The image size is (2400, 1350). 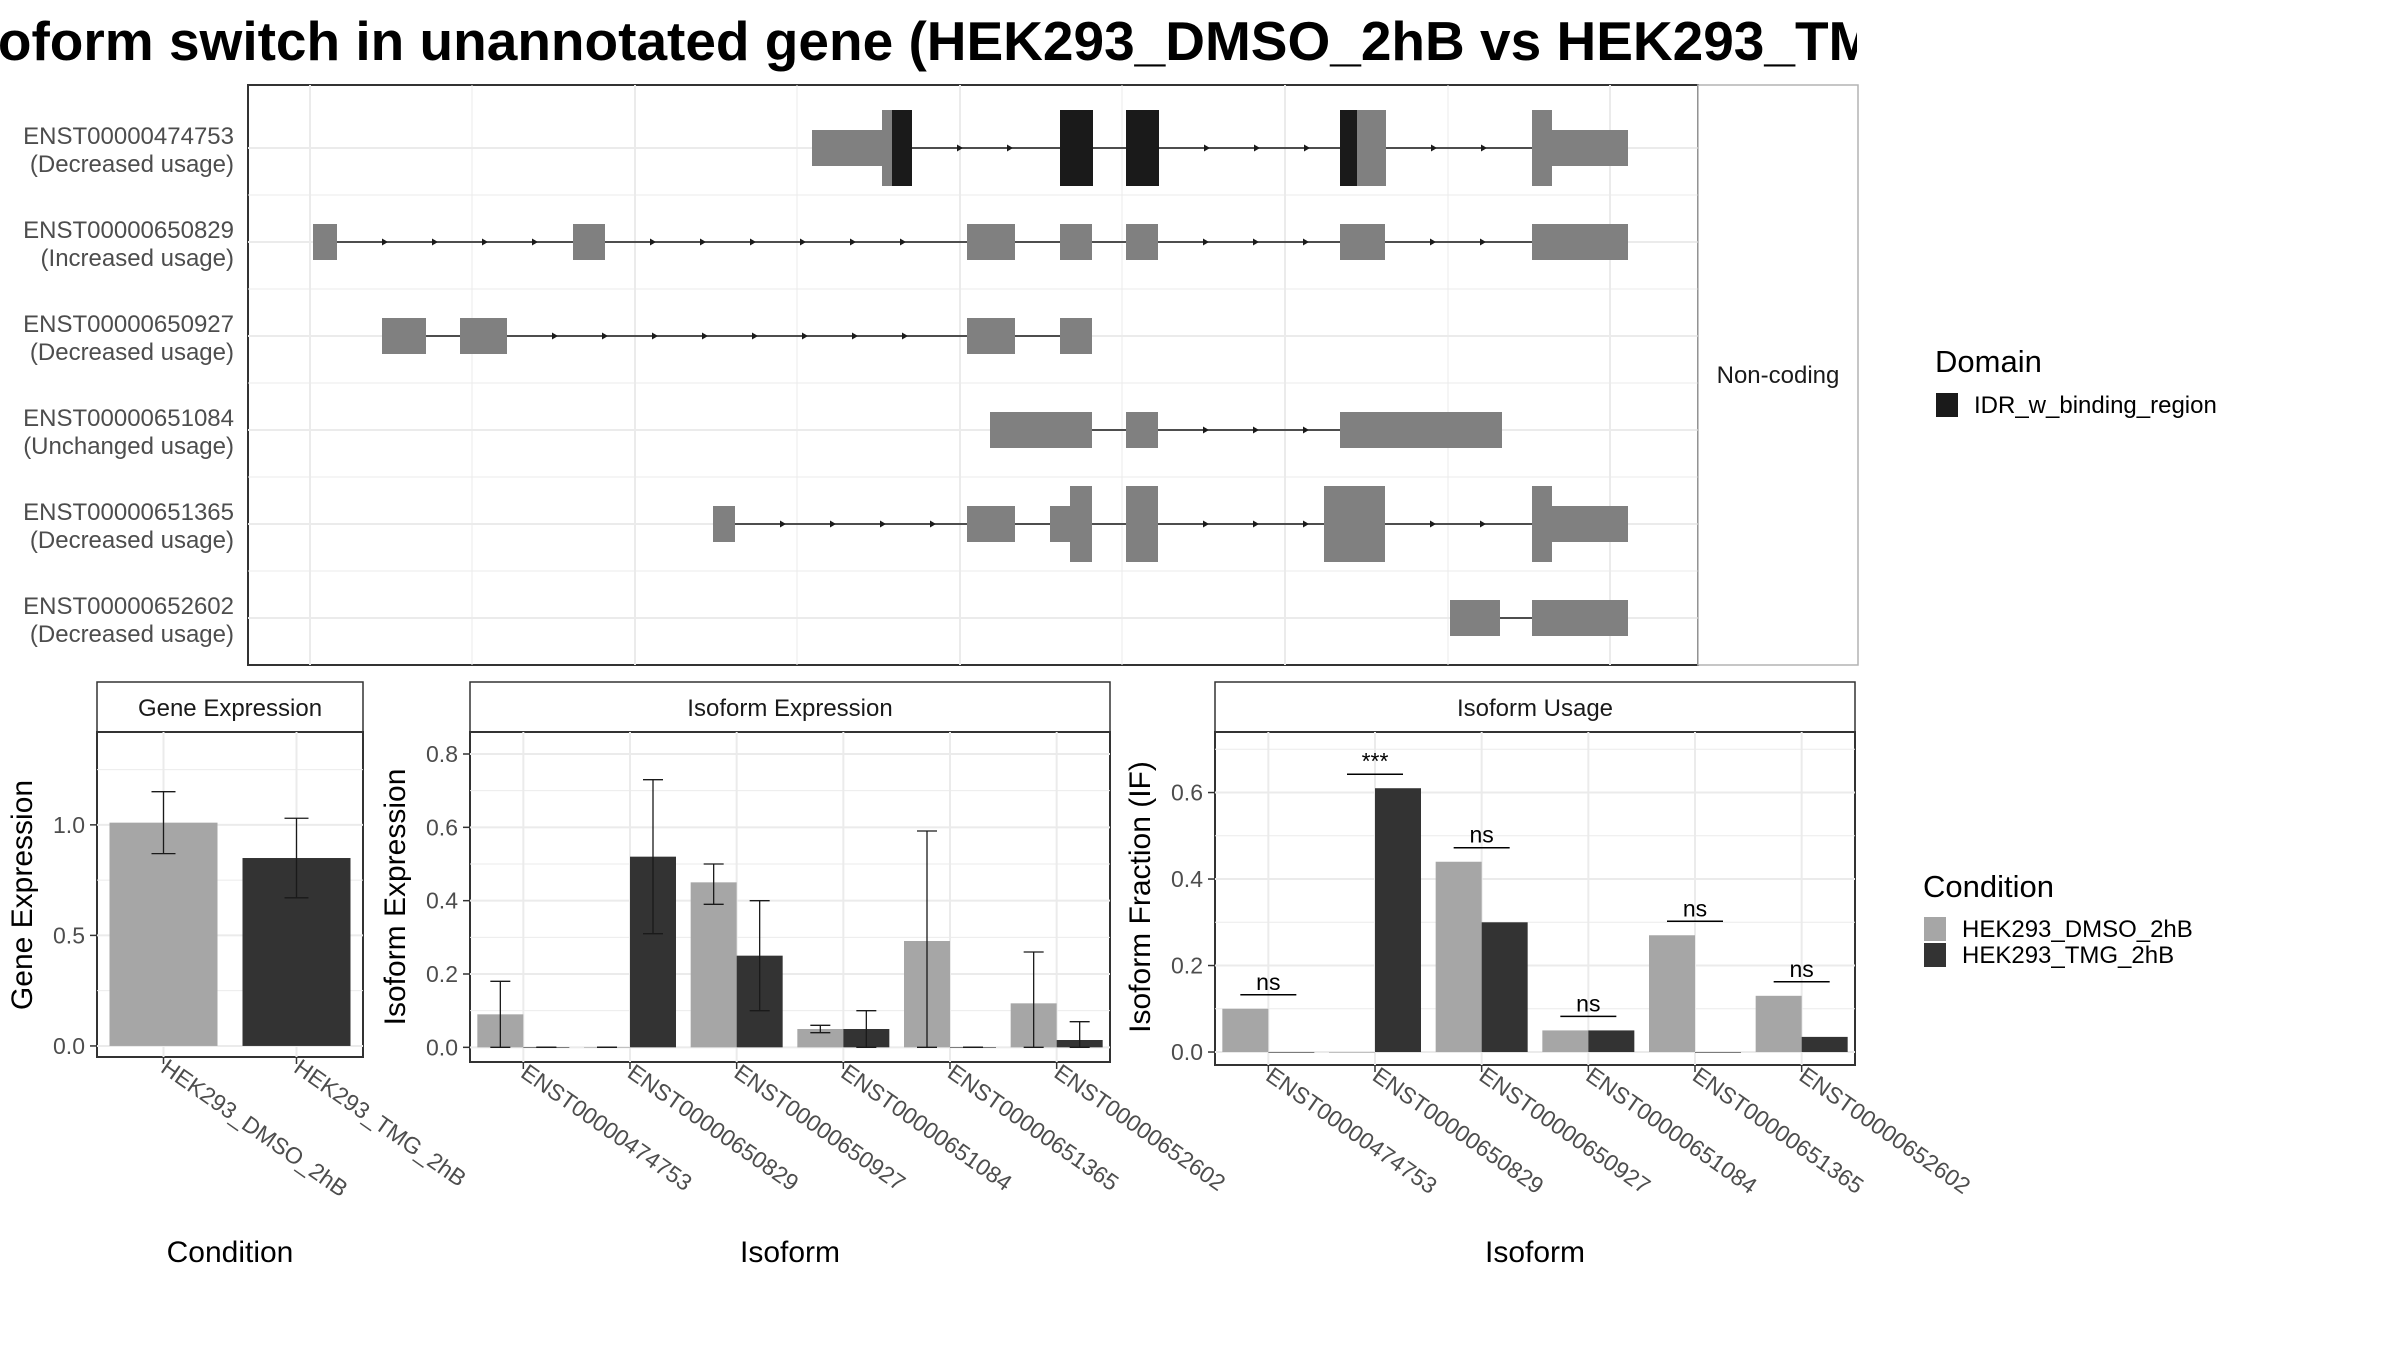 I want to click on y-tick-label: 0.6, so click(x=1187, y=793).